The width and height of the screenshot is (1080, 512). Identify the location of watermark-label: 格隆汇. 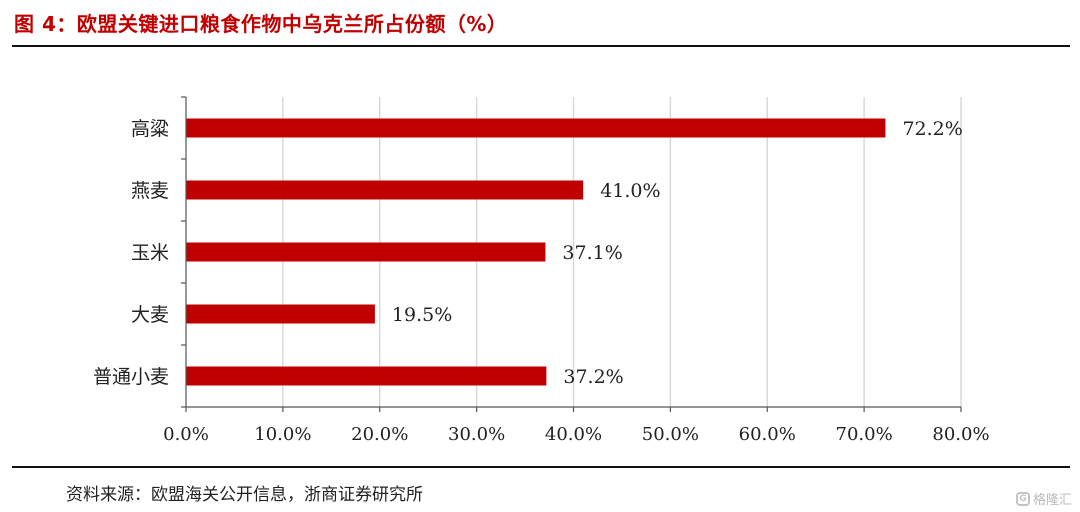
(1052, 500).